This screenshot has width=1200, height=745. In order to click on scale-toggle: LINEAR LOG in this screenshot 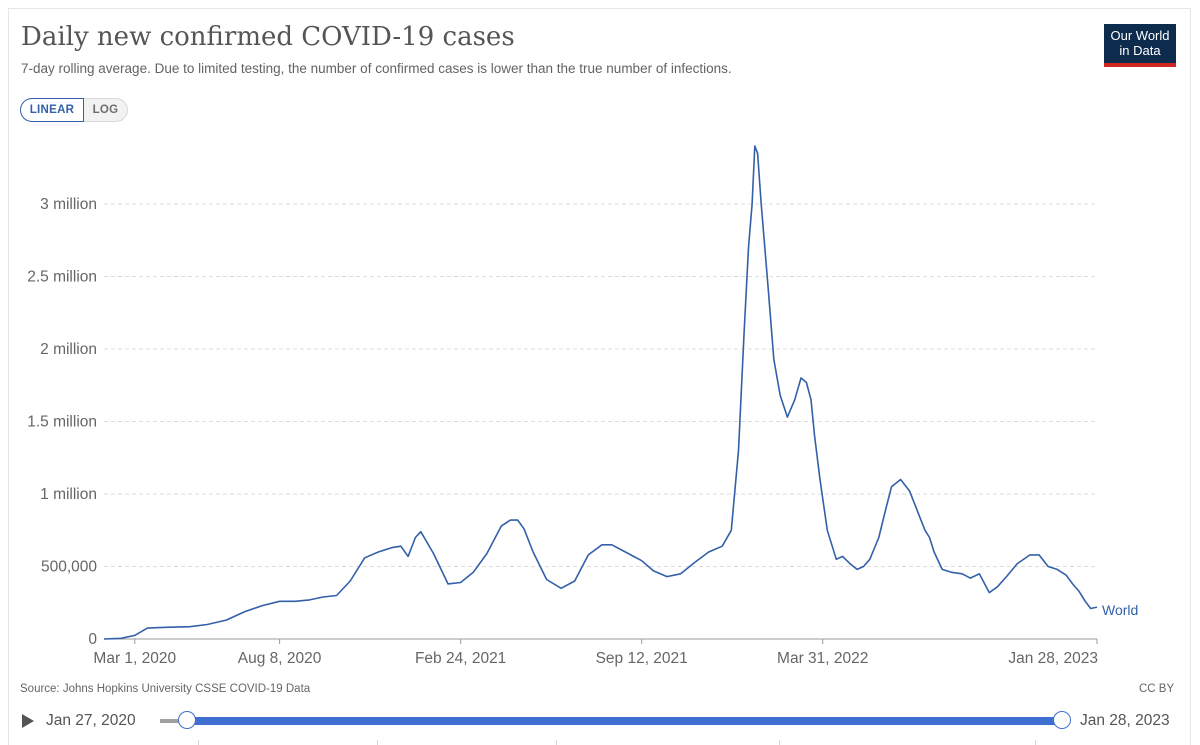, I will do `click(74, 110)`.